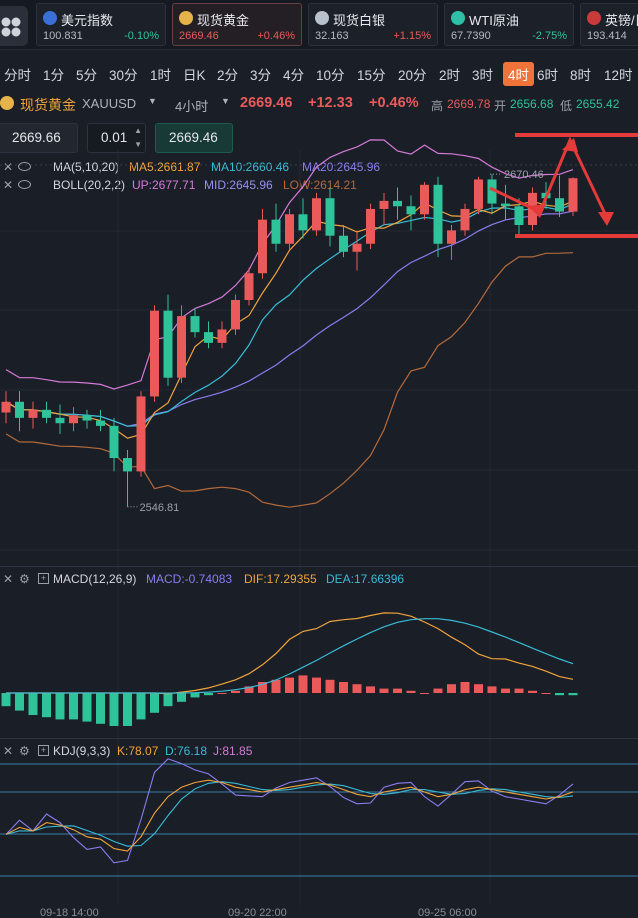 The height and width of the screenshot is (918, 638). What do you see at coordinates (86, 167) in the screenshot?
I see `ma-label: MA(5,10,20)` at bounding box center [86, 167].